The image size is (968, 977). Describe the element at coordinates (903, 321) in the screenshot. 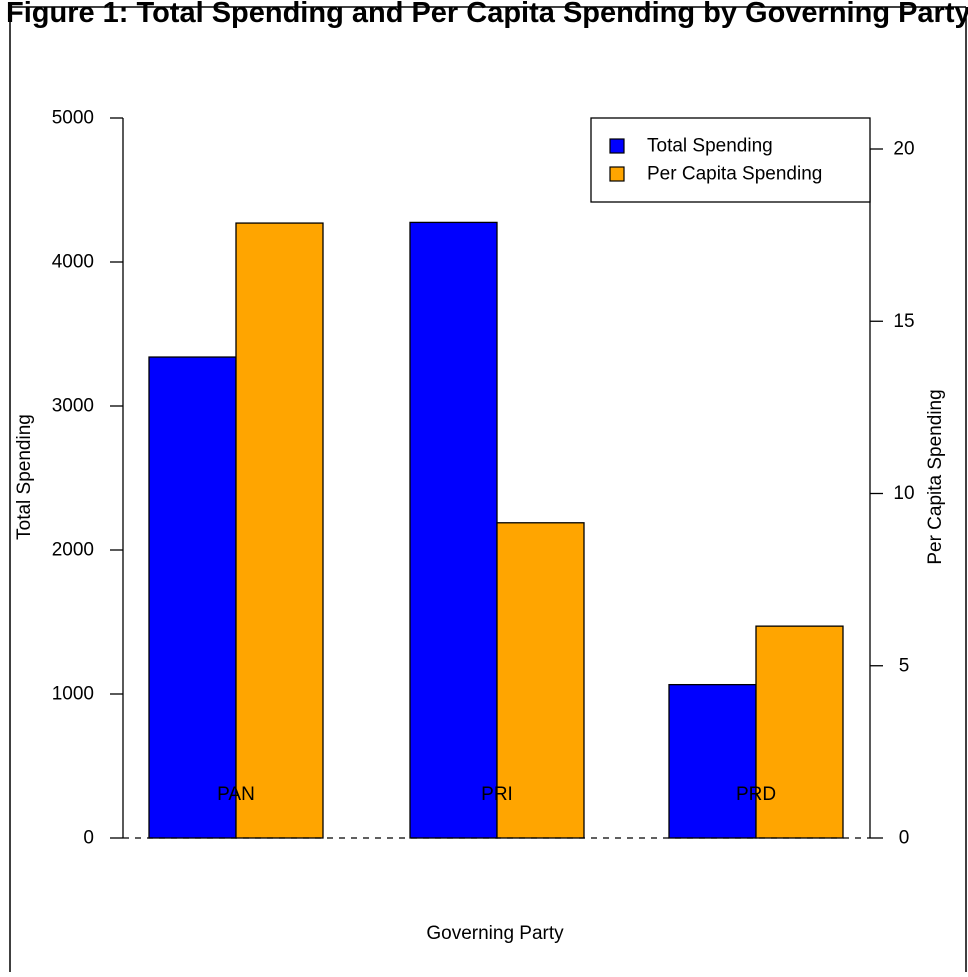

I see `right-tick-label: 15` at that location.